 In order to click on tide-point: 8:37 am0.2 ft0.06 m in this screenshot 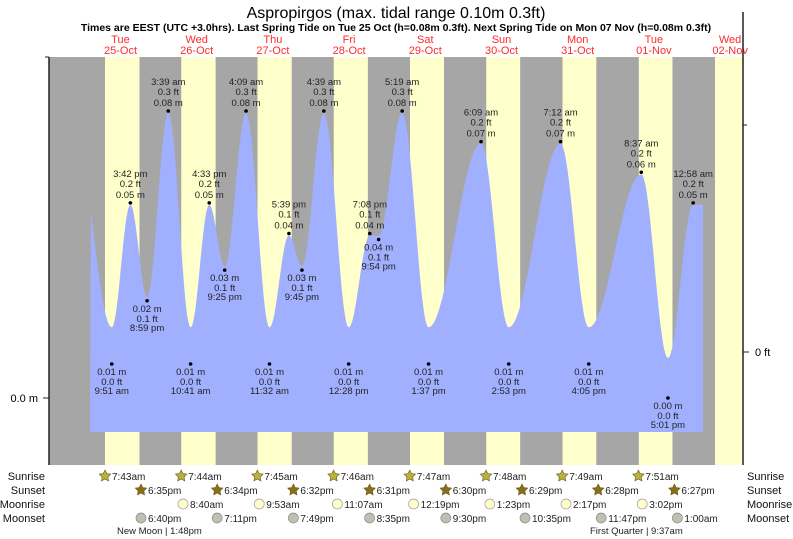, I will do `click(641, 156)`.